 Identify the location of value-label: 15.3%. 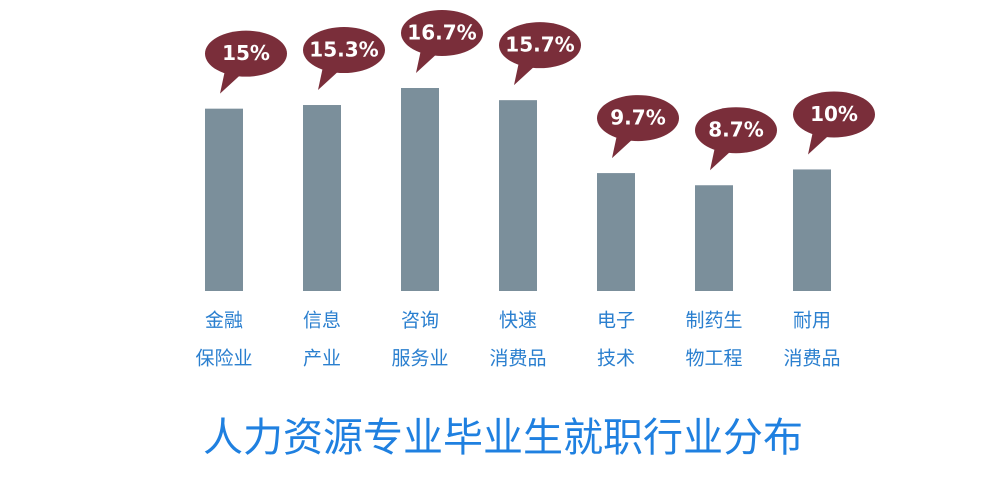
(343, 50).